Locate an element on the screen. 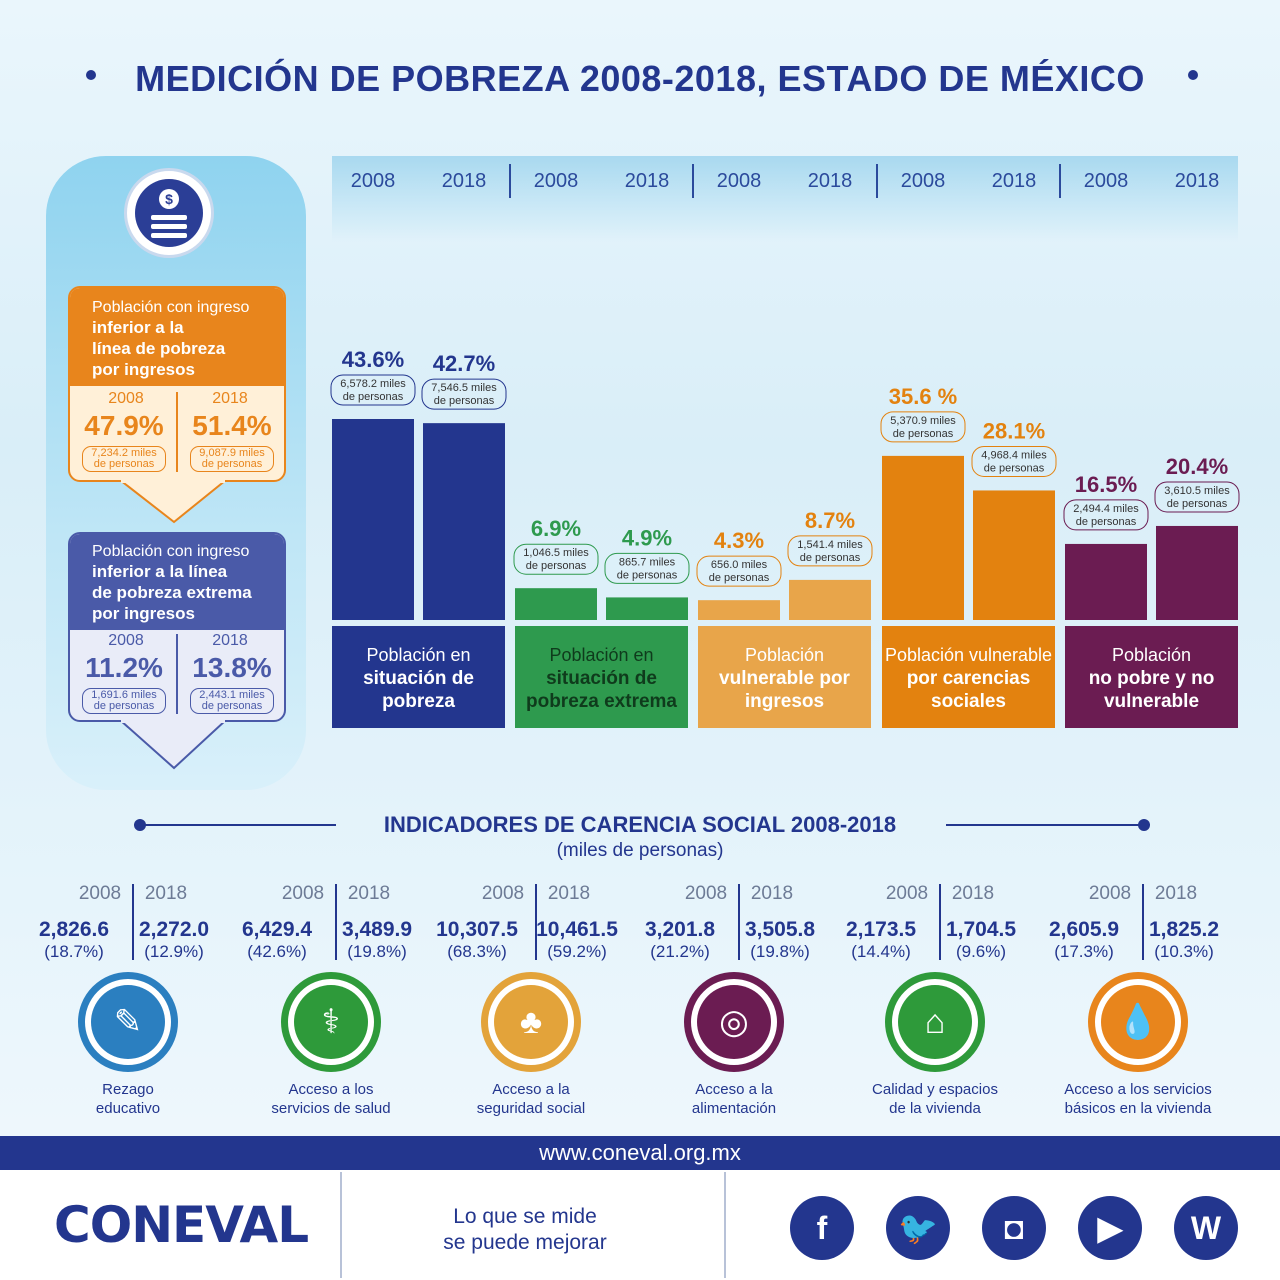 Image resolution: width=1280 pixels, height=1280 pixels. indicator-pct-2008-2: (68.3%) is located at coordinates (477, 951).